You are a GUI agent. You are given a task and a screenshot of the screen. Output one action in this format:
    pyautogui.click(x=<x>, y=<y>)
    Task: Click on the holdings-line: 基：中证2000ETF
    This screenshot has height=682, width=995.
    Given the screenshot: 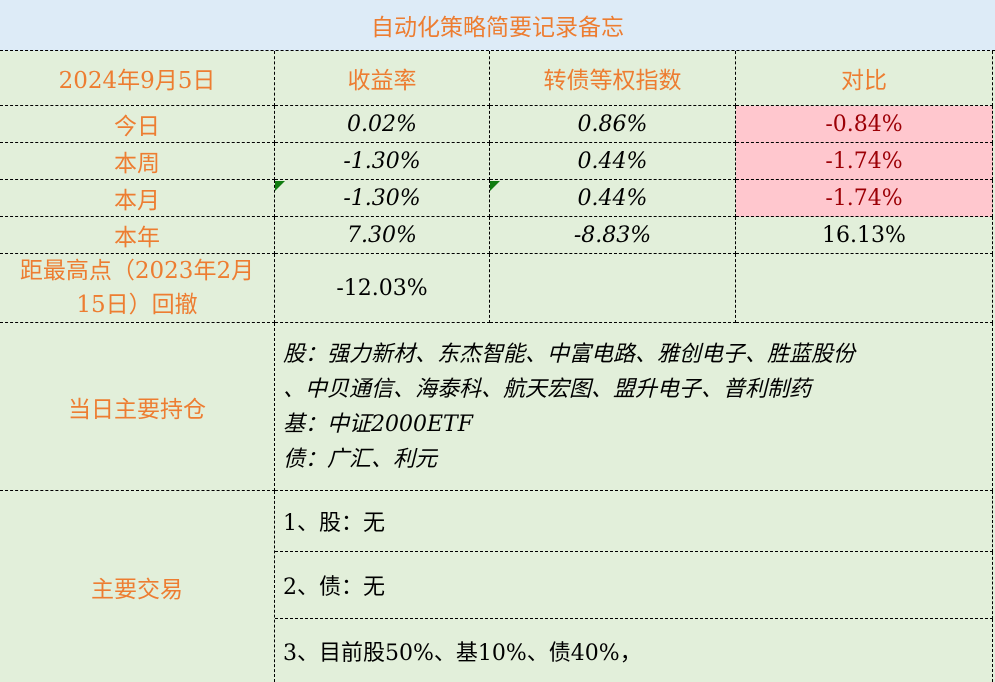 What is the action you would take?
    pyautogui.click(x=378, y=424)
    